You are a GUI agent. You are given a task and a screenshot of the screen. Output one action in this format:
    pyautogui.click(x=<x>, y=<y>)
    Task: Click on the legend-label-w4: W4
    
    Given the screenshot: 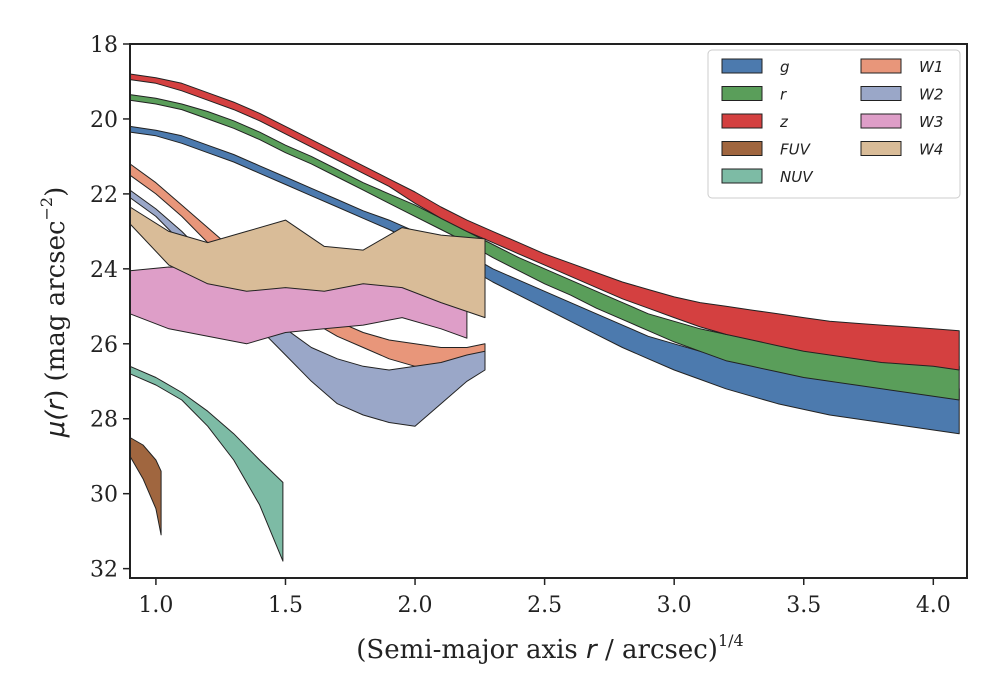 What is the action you would take?
    pyautogui.click(x=931, y=150)
    